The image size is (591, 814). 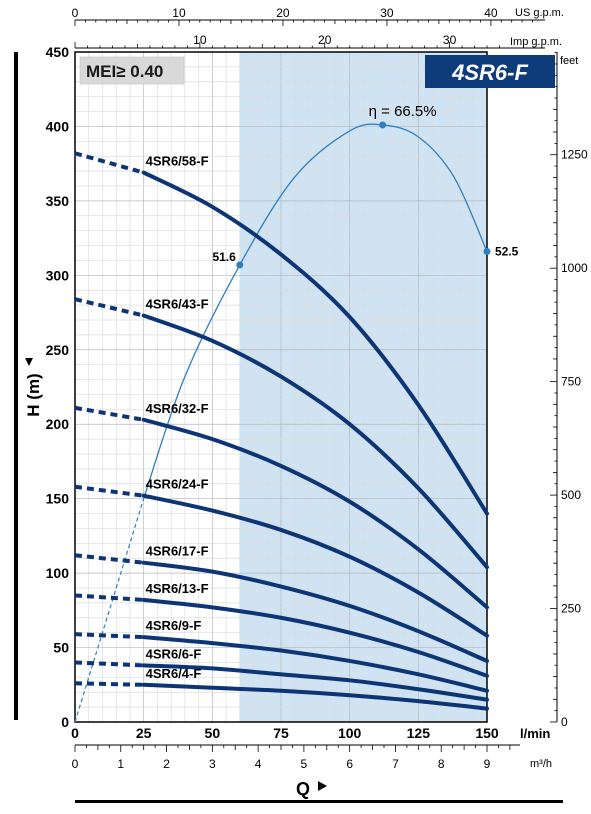 I want to click on us-gpm-tick-label: 20, so click(x=283, y=13).